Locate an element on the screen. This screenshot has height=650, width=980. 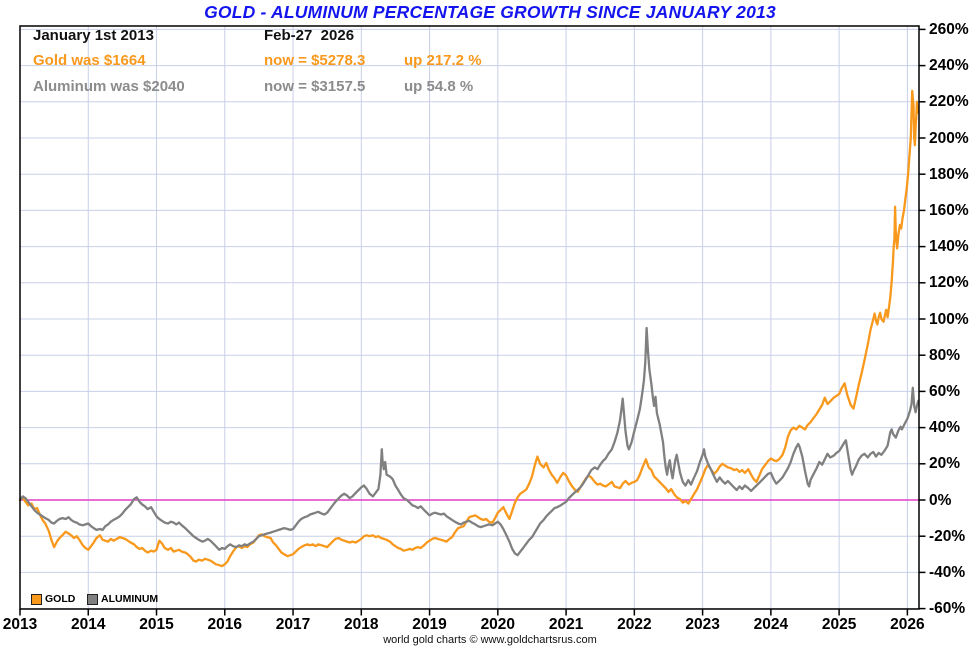
year-tick-label: 2013 is located at coordinates (20, 624).